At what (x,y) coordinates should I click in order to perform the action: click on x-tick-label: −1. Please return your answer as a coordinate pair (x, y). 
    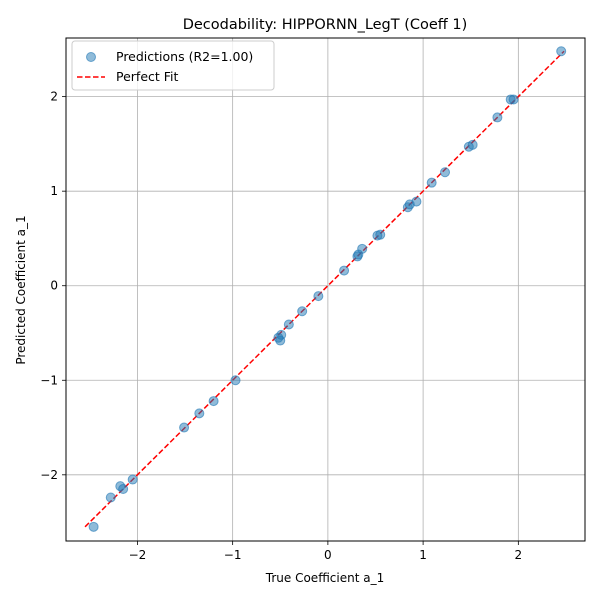
    Looking at the image, I should click on (233, 555).